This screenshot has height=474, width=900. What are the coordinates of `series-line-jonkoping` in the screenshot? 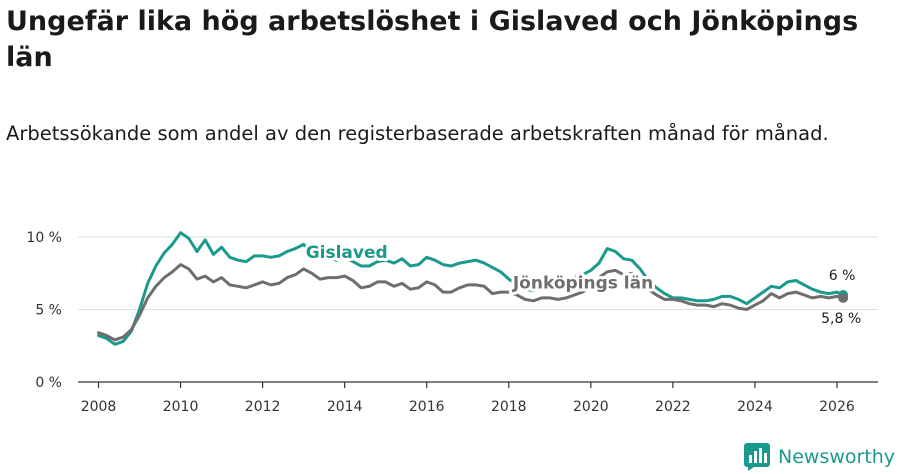 It's located at (471, 302).